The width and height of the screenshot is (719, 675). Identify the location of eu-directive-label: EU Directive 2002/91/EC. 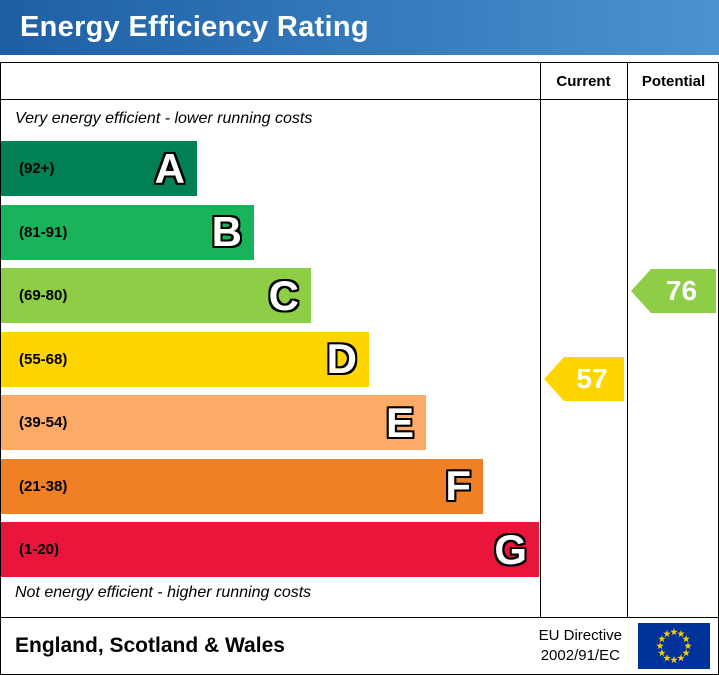
(580, 646).